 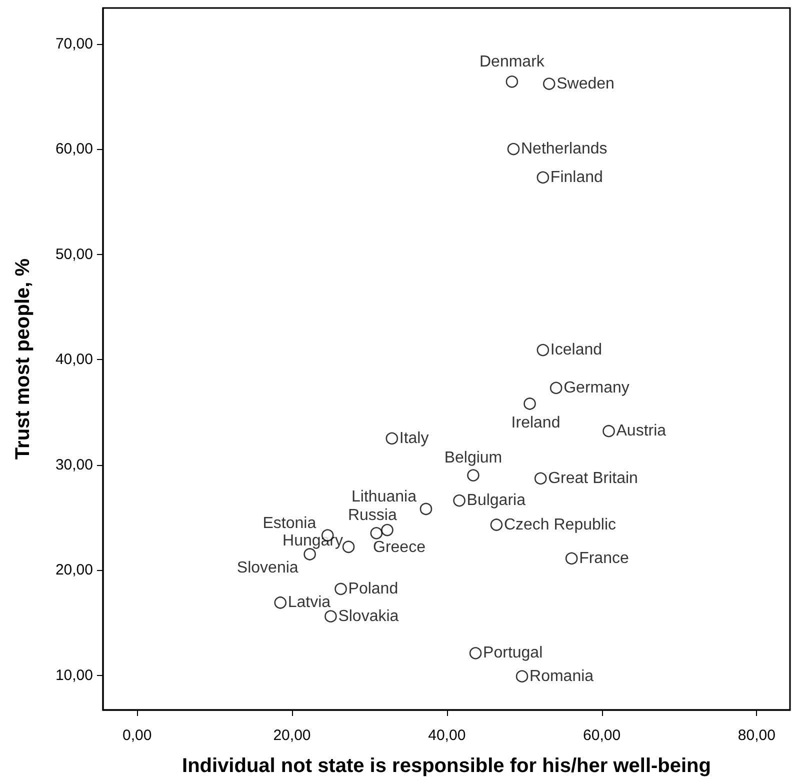 I want to click on annotation: Germany, so click(x=597, y=387).